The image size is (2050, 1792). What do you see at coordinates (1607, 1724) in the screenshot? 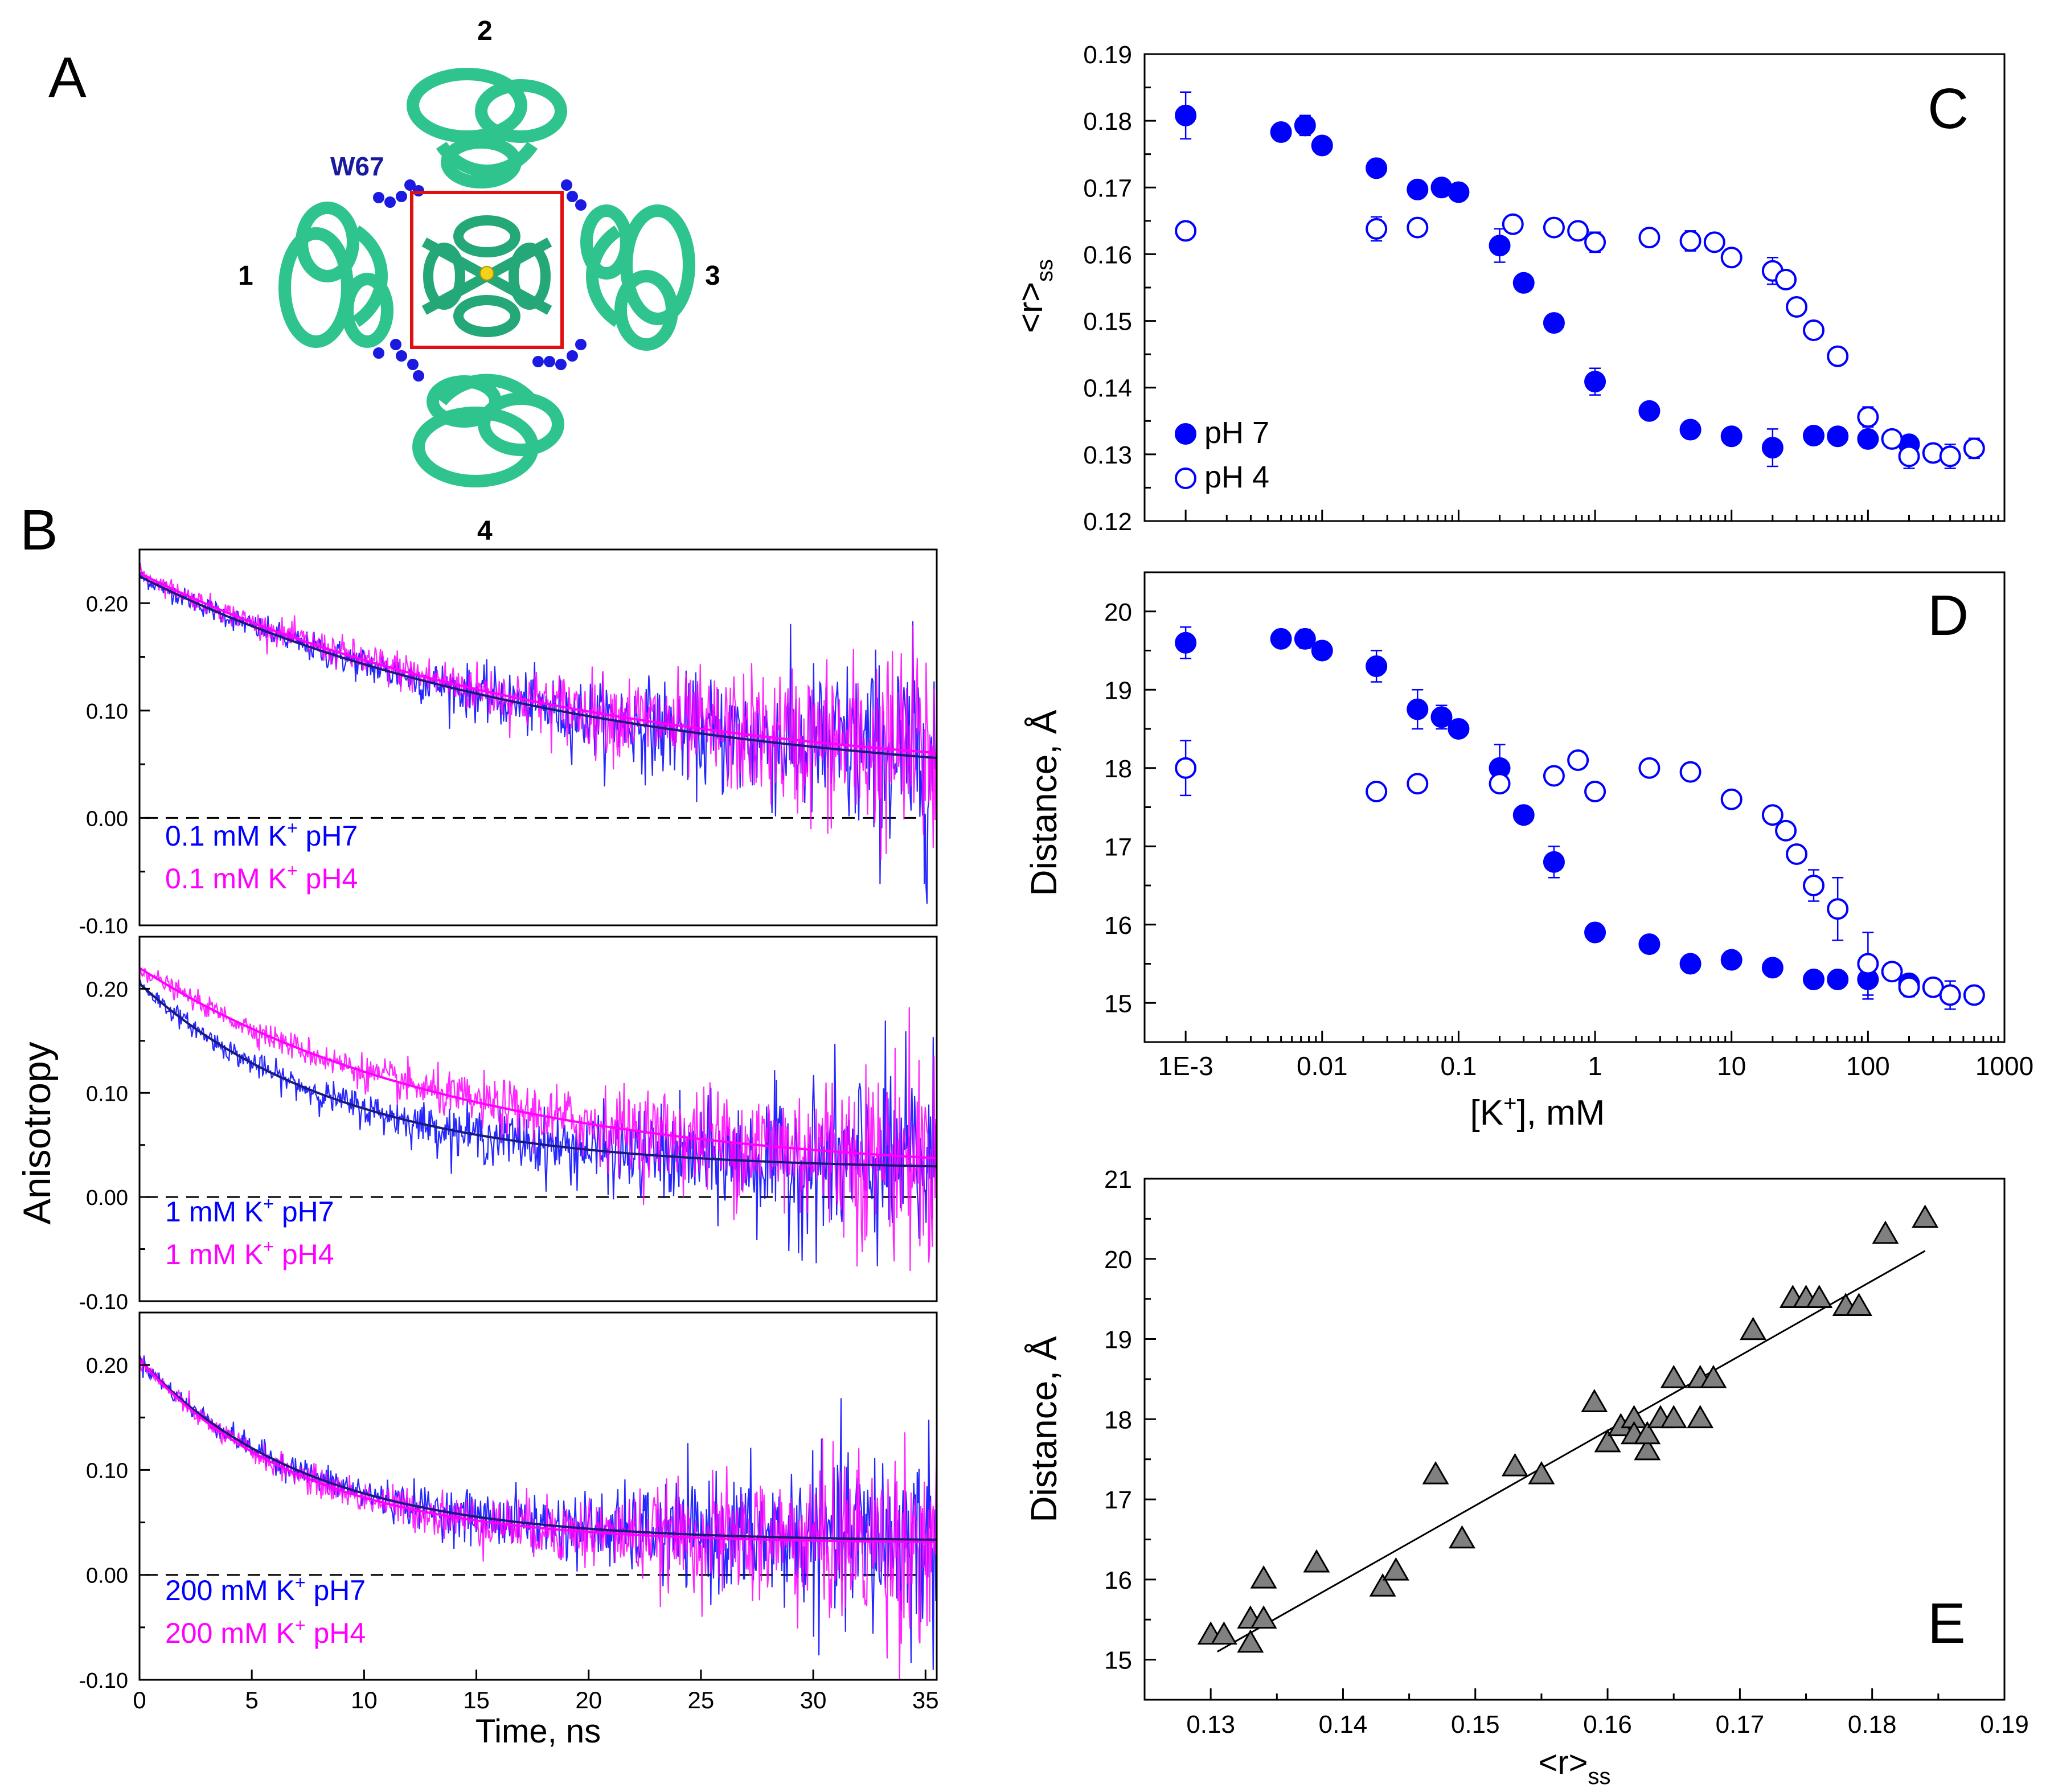
I see `x-tick-label: 0.16` at bounding box center [1607, 1724].